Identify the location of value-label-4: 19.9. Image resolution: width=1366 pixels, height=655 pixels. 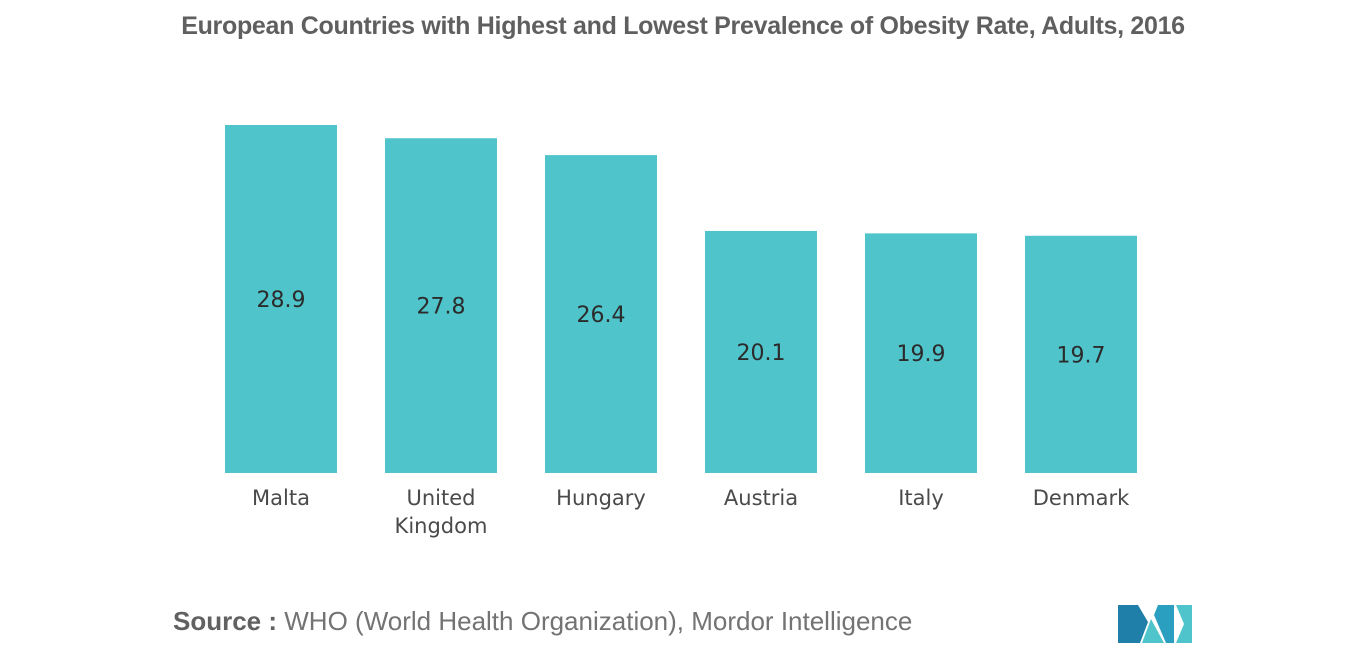
(921, 354).